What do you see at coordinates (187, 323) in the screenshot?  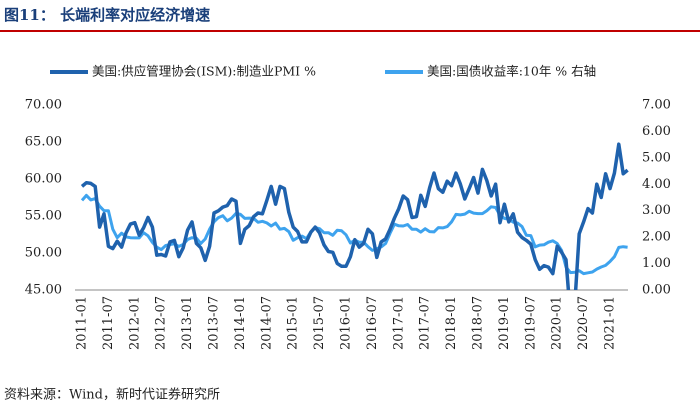 I see `x-tick-label: 2013-01` at bounding box center [187, 323].